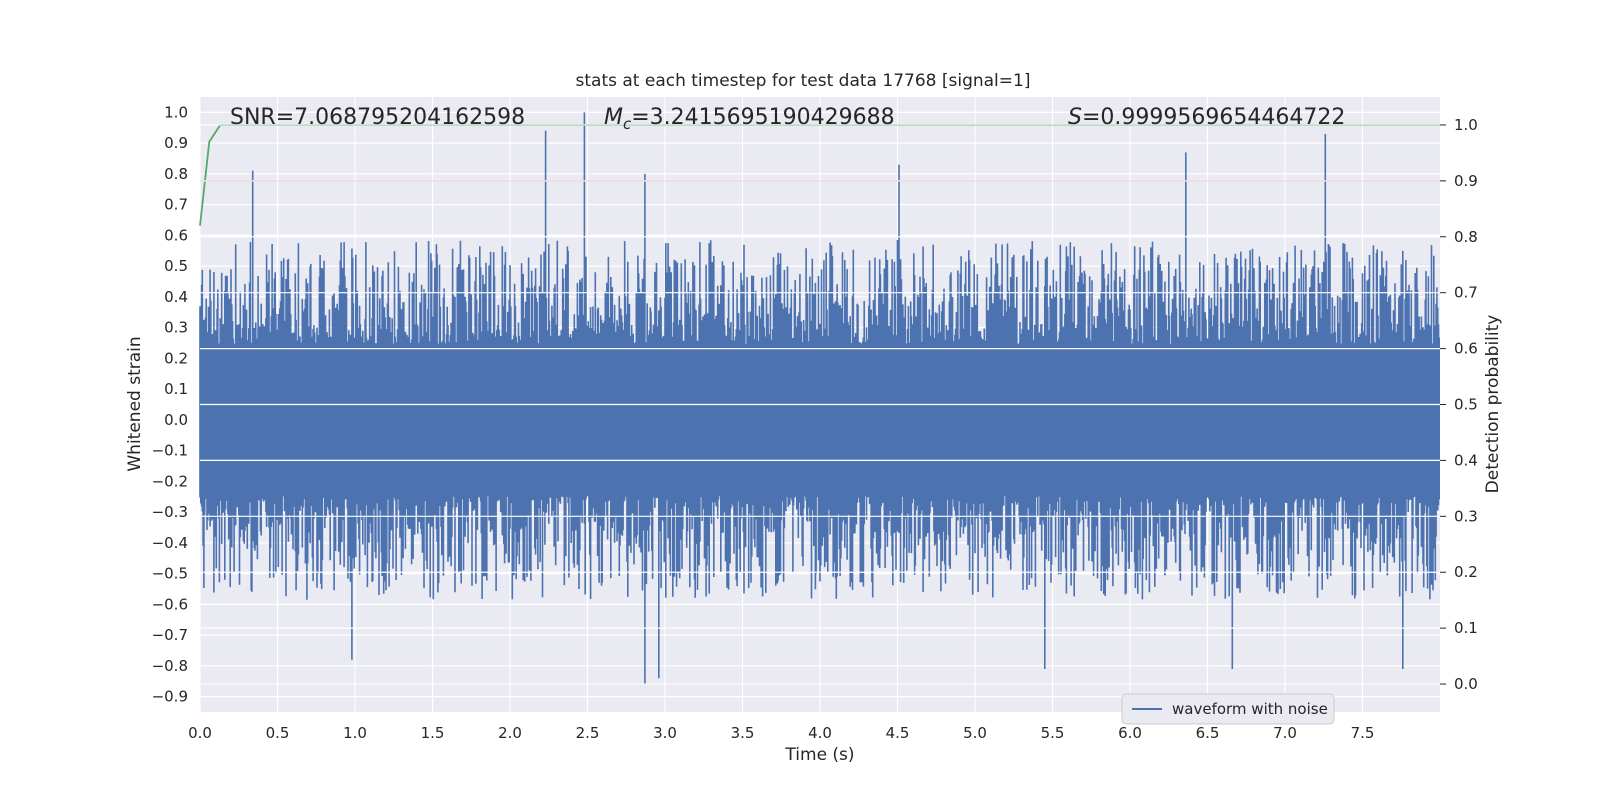  I want to click on legend-entry: waveform with noise, so click(1250, 709).